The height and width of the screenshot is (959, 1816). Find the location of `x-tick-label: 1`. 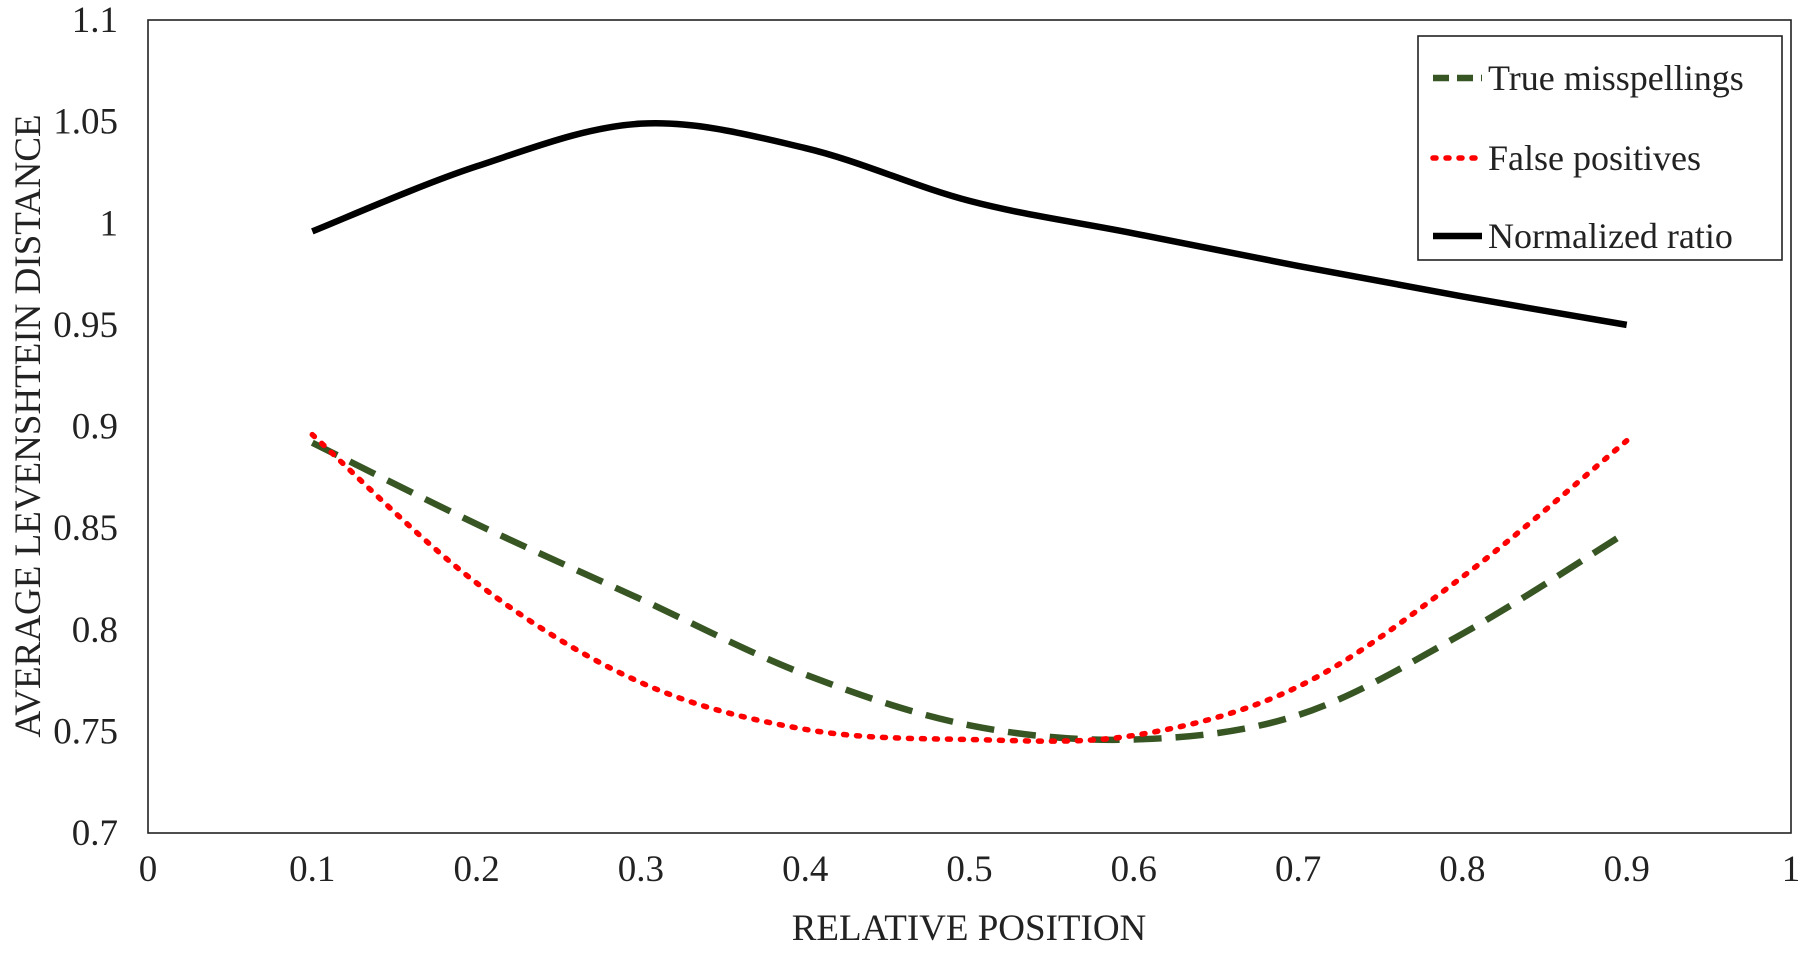

x-tick-label: 1 is located at coordinates (1791, 869).